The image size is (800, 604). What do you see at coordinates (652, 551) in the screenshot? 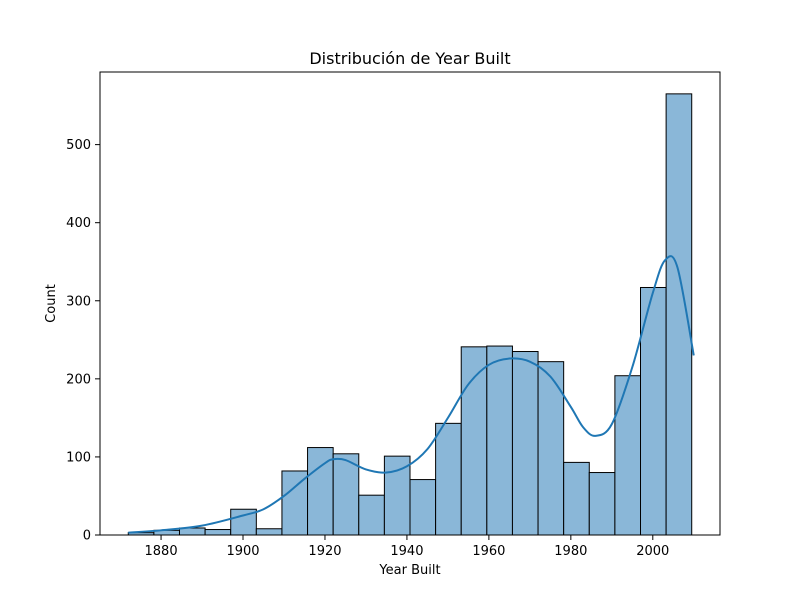
I see `x-tick-label-2000: 2000` at bounding box center [652, 551].